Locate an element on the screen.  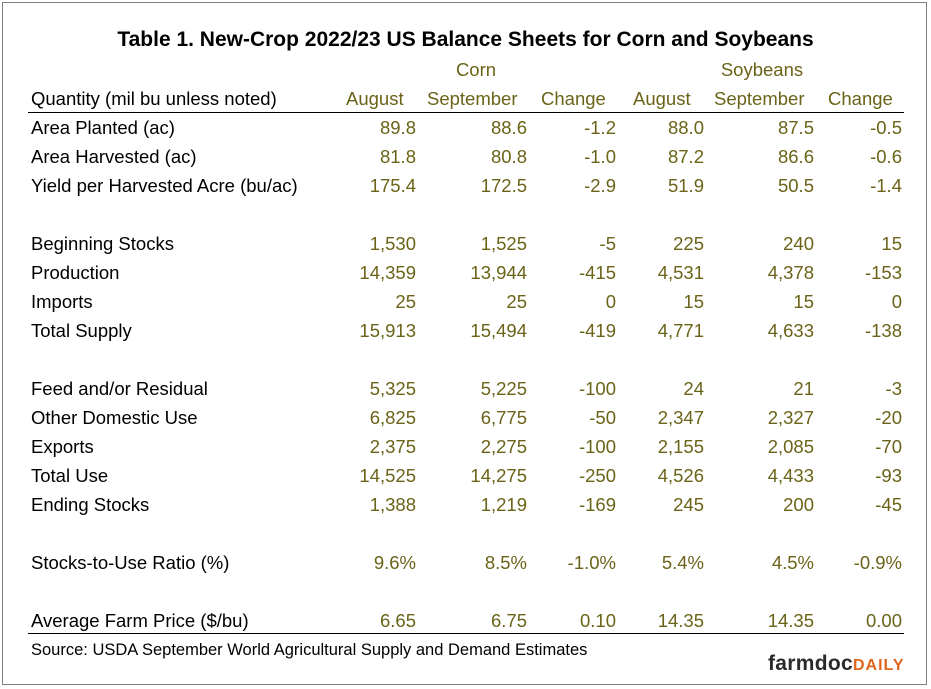
cell-value: -70 is located at coordinates (888, 446).